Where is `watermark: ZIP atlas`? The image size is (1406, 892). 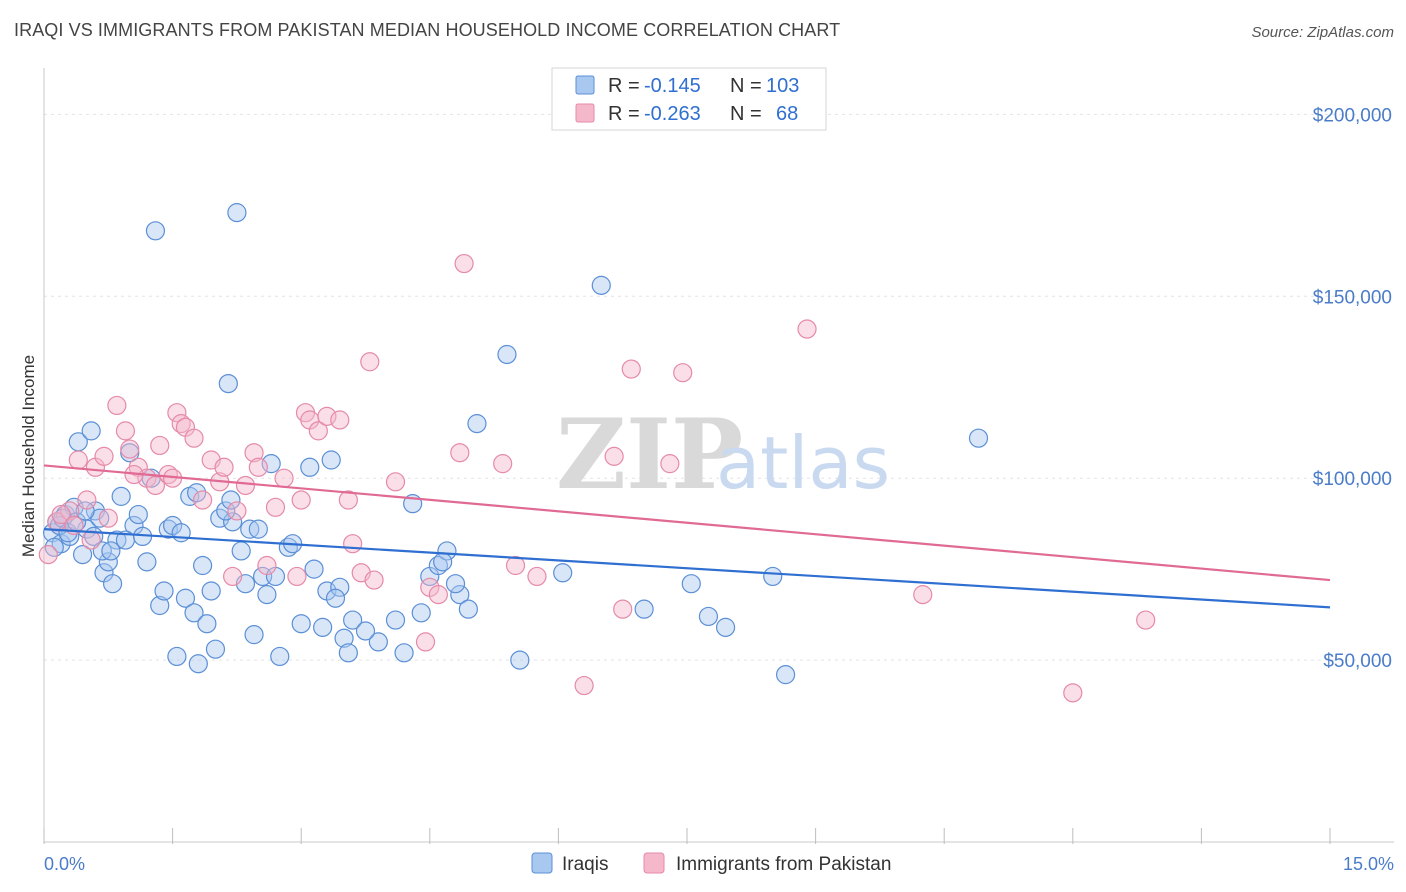
watermark: ZIP atlas is located at coordinates (723, 454).